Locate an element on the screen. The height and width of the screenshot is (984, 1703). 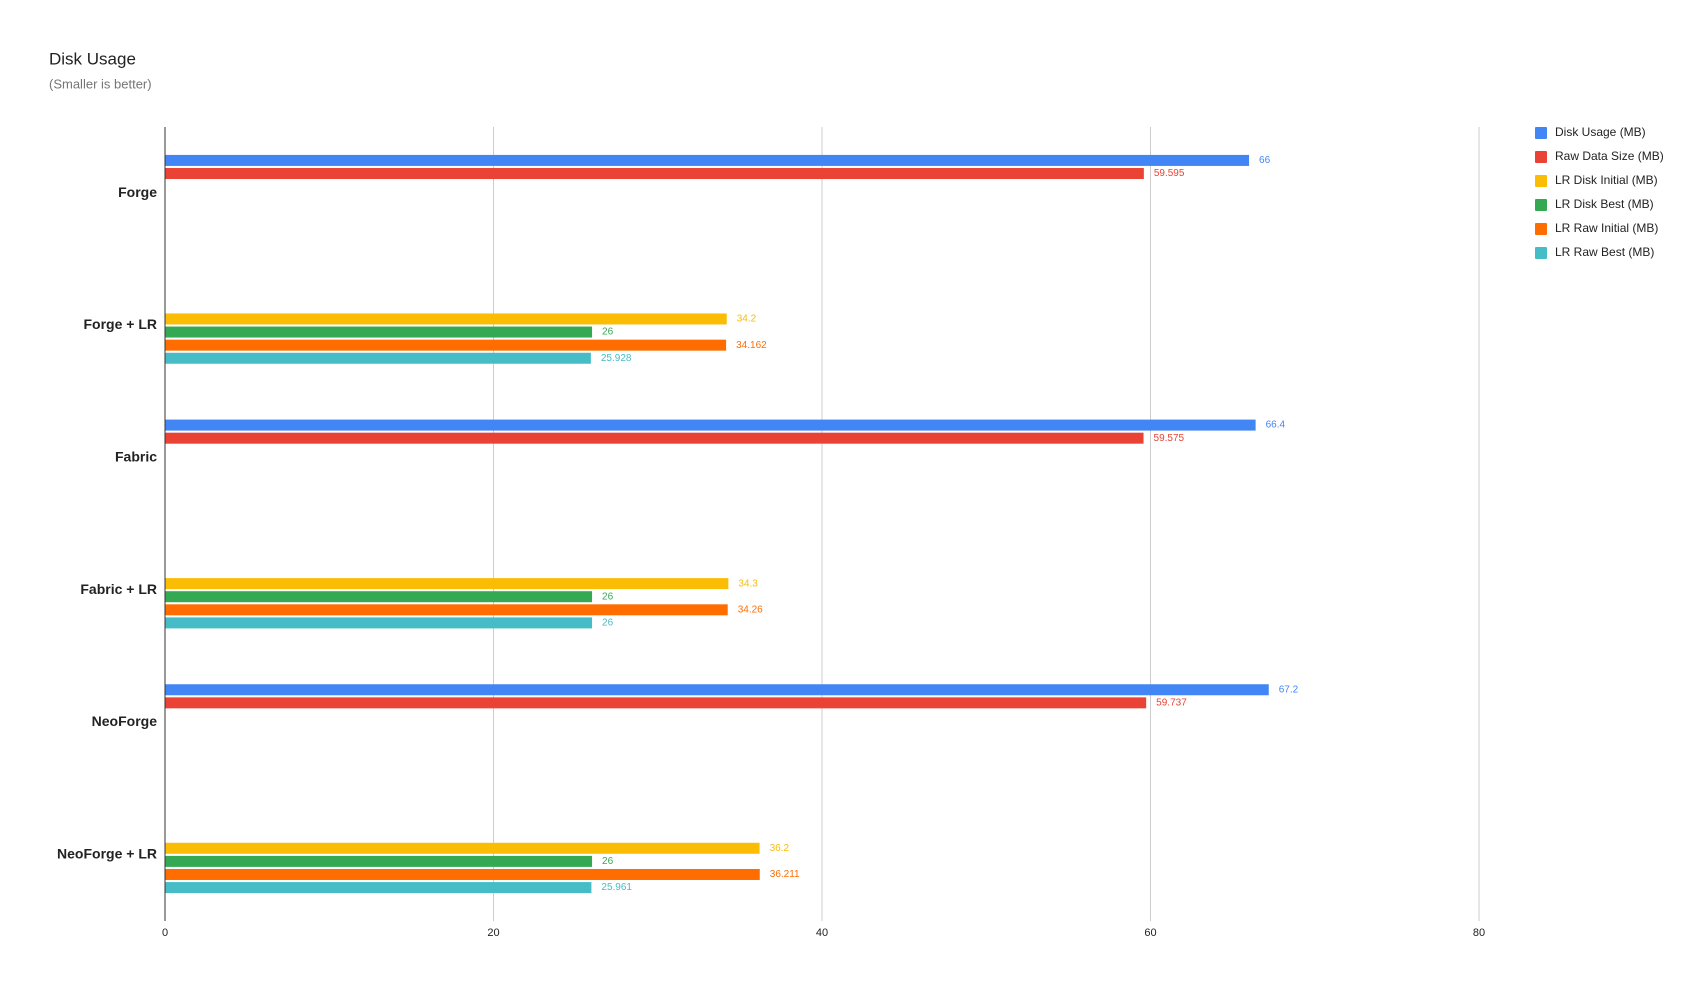
x-tick-label: 60 is located at coordinates (1150, 933).